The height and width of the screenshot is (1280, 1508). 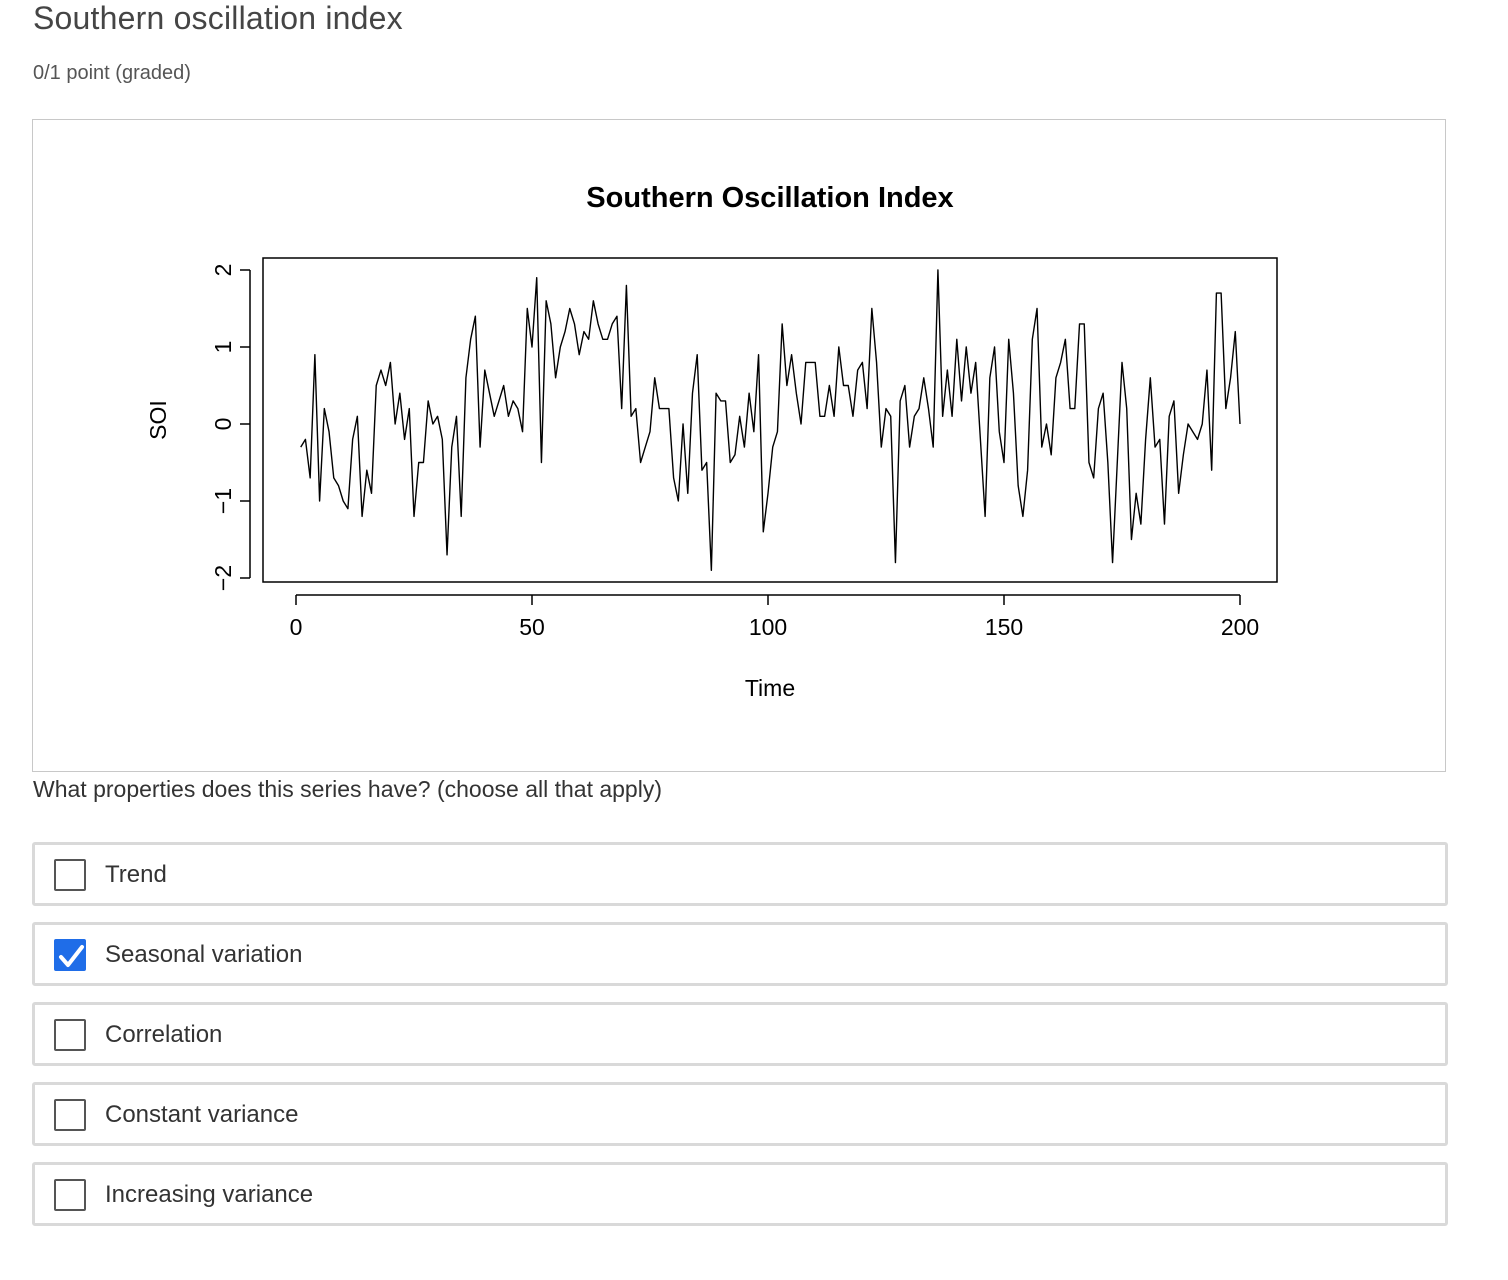 I want to click on choice-label: Constant variance, so click(x=202, y=1114).